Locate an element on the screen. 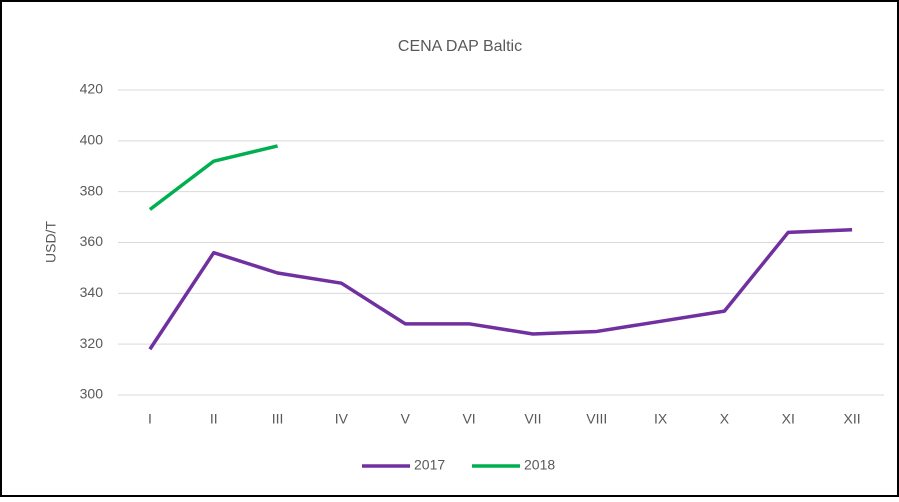 This screenshot has height=502, width=899. x-tick-label: III is located at coordinates (278, 419).